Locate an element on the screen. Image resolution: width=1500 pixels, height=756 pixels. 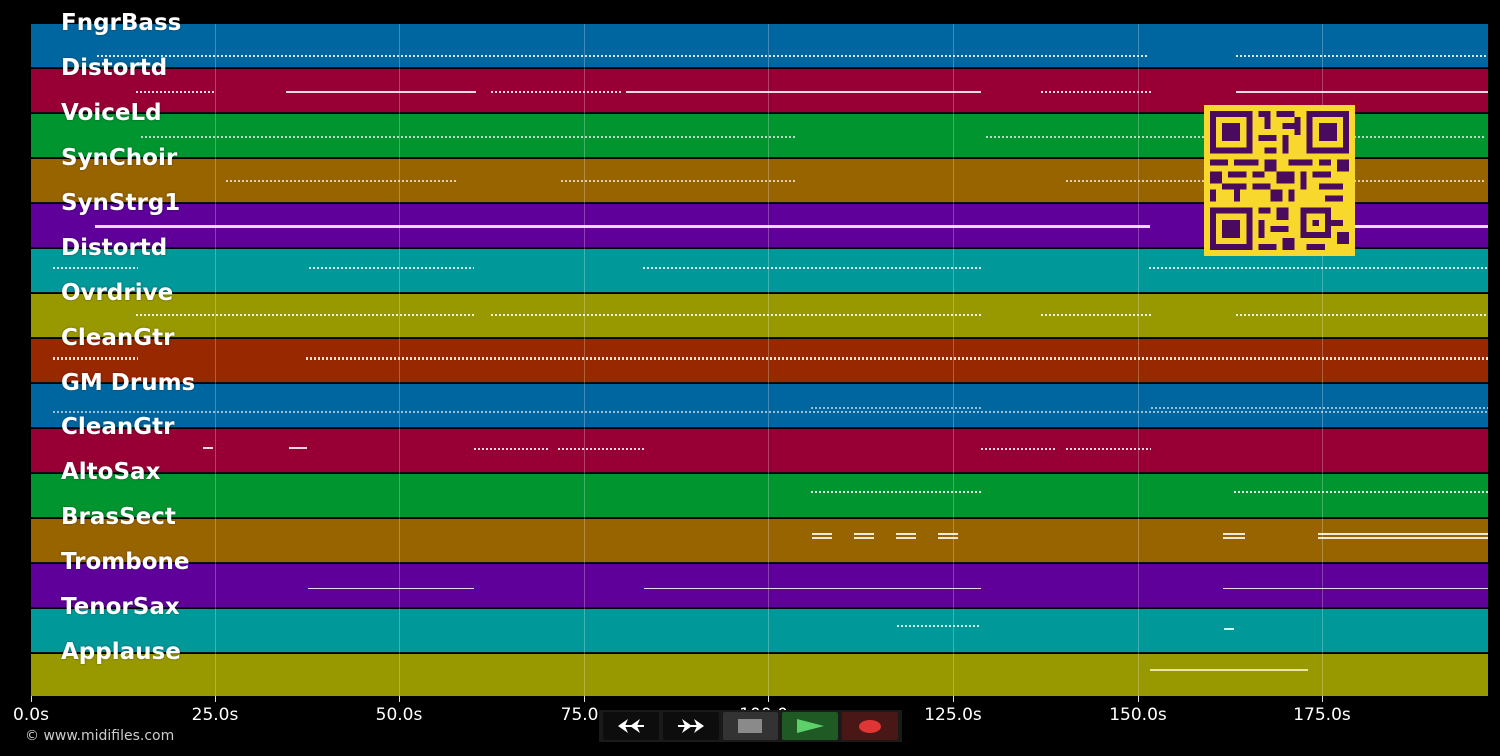
qr-code is located at coordinates (1279, 180).